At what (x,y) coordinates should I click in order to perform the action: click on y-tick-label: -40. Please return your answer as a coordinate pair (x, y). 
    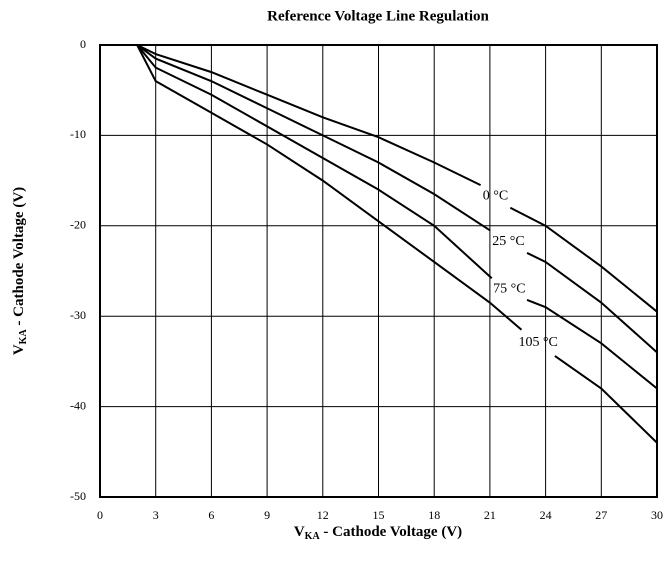
    Looking at the image, I should click on (78, 405).